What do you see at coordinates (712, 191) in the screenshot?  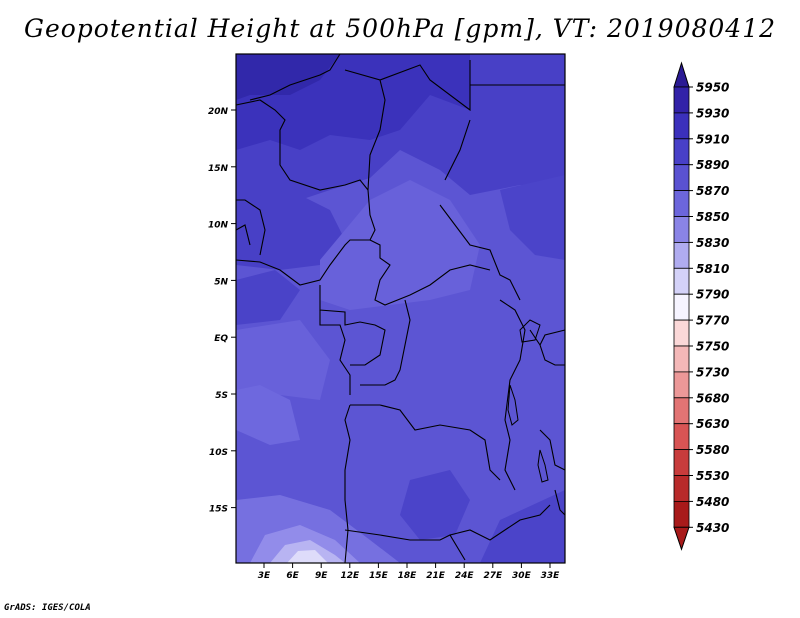 I see `colorbar-label: 5870` at bounding box center [712, 191].